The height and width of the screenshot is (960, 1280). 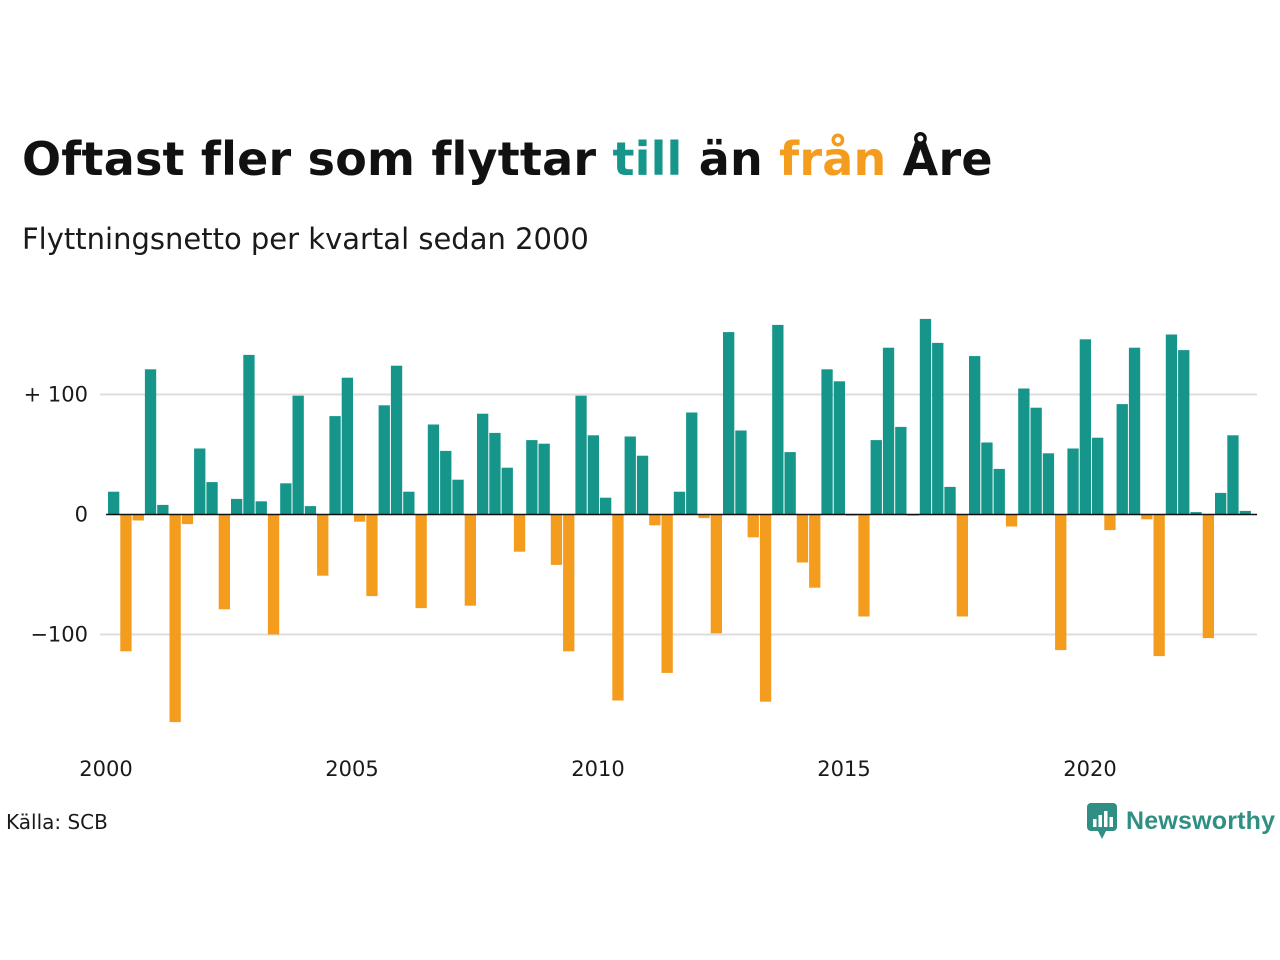 What do you see at coordinates (1180, 821) in the screenshot?
I see `newsworthy-logo: Newsworthy` at bounding box center [1180, 821].